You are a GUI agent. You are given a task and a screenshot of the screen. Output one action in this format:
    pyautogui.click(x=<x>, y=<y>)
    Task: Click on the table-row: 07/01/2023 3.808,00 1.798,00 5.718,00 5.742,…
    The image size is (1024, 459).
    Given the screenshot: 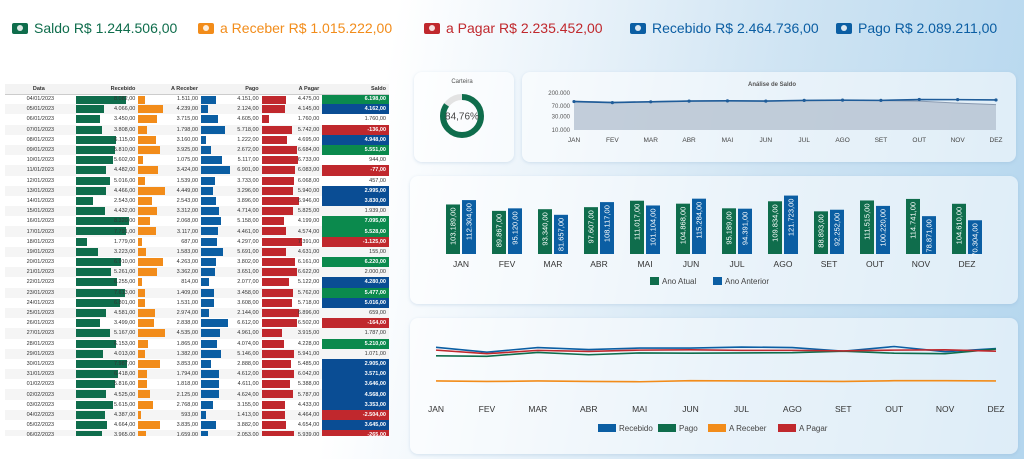 What is the action you would take?
    pyautogui.click(x=197, y=129)
    